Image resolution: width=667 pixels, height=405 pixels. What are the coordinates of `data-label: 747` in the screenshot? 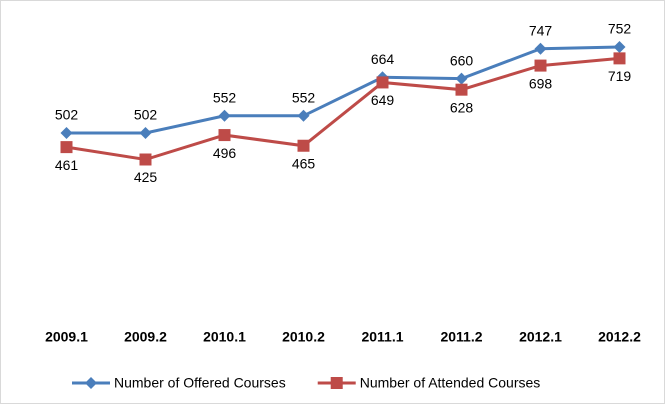 It's located at (541, 30).